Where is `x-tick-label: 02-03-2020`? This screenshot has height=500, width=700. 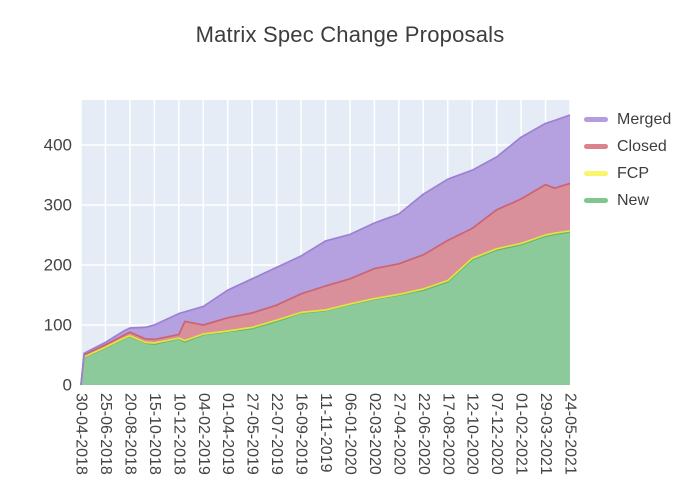
x-tick-label: 02-03-2020 is located at coordinates (374, 434).